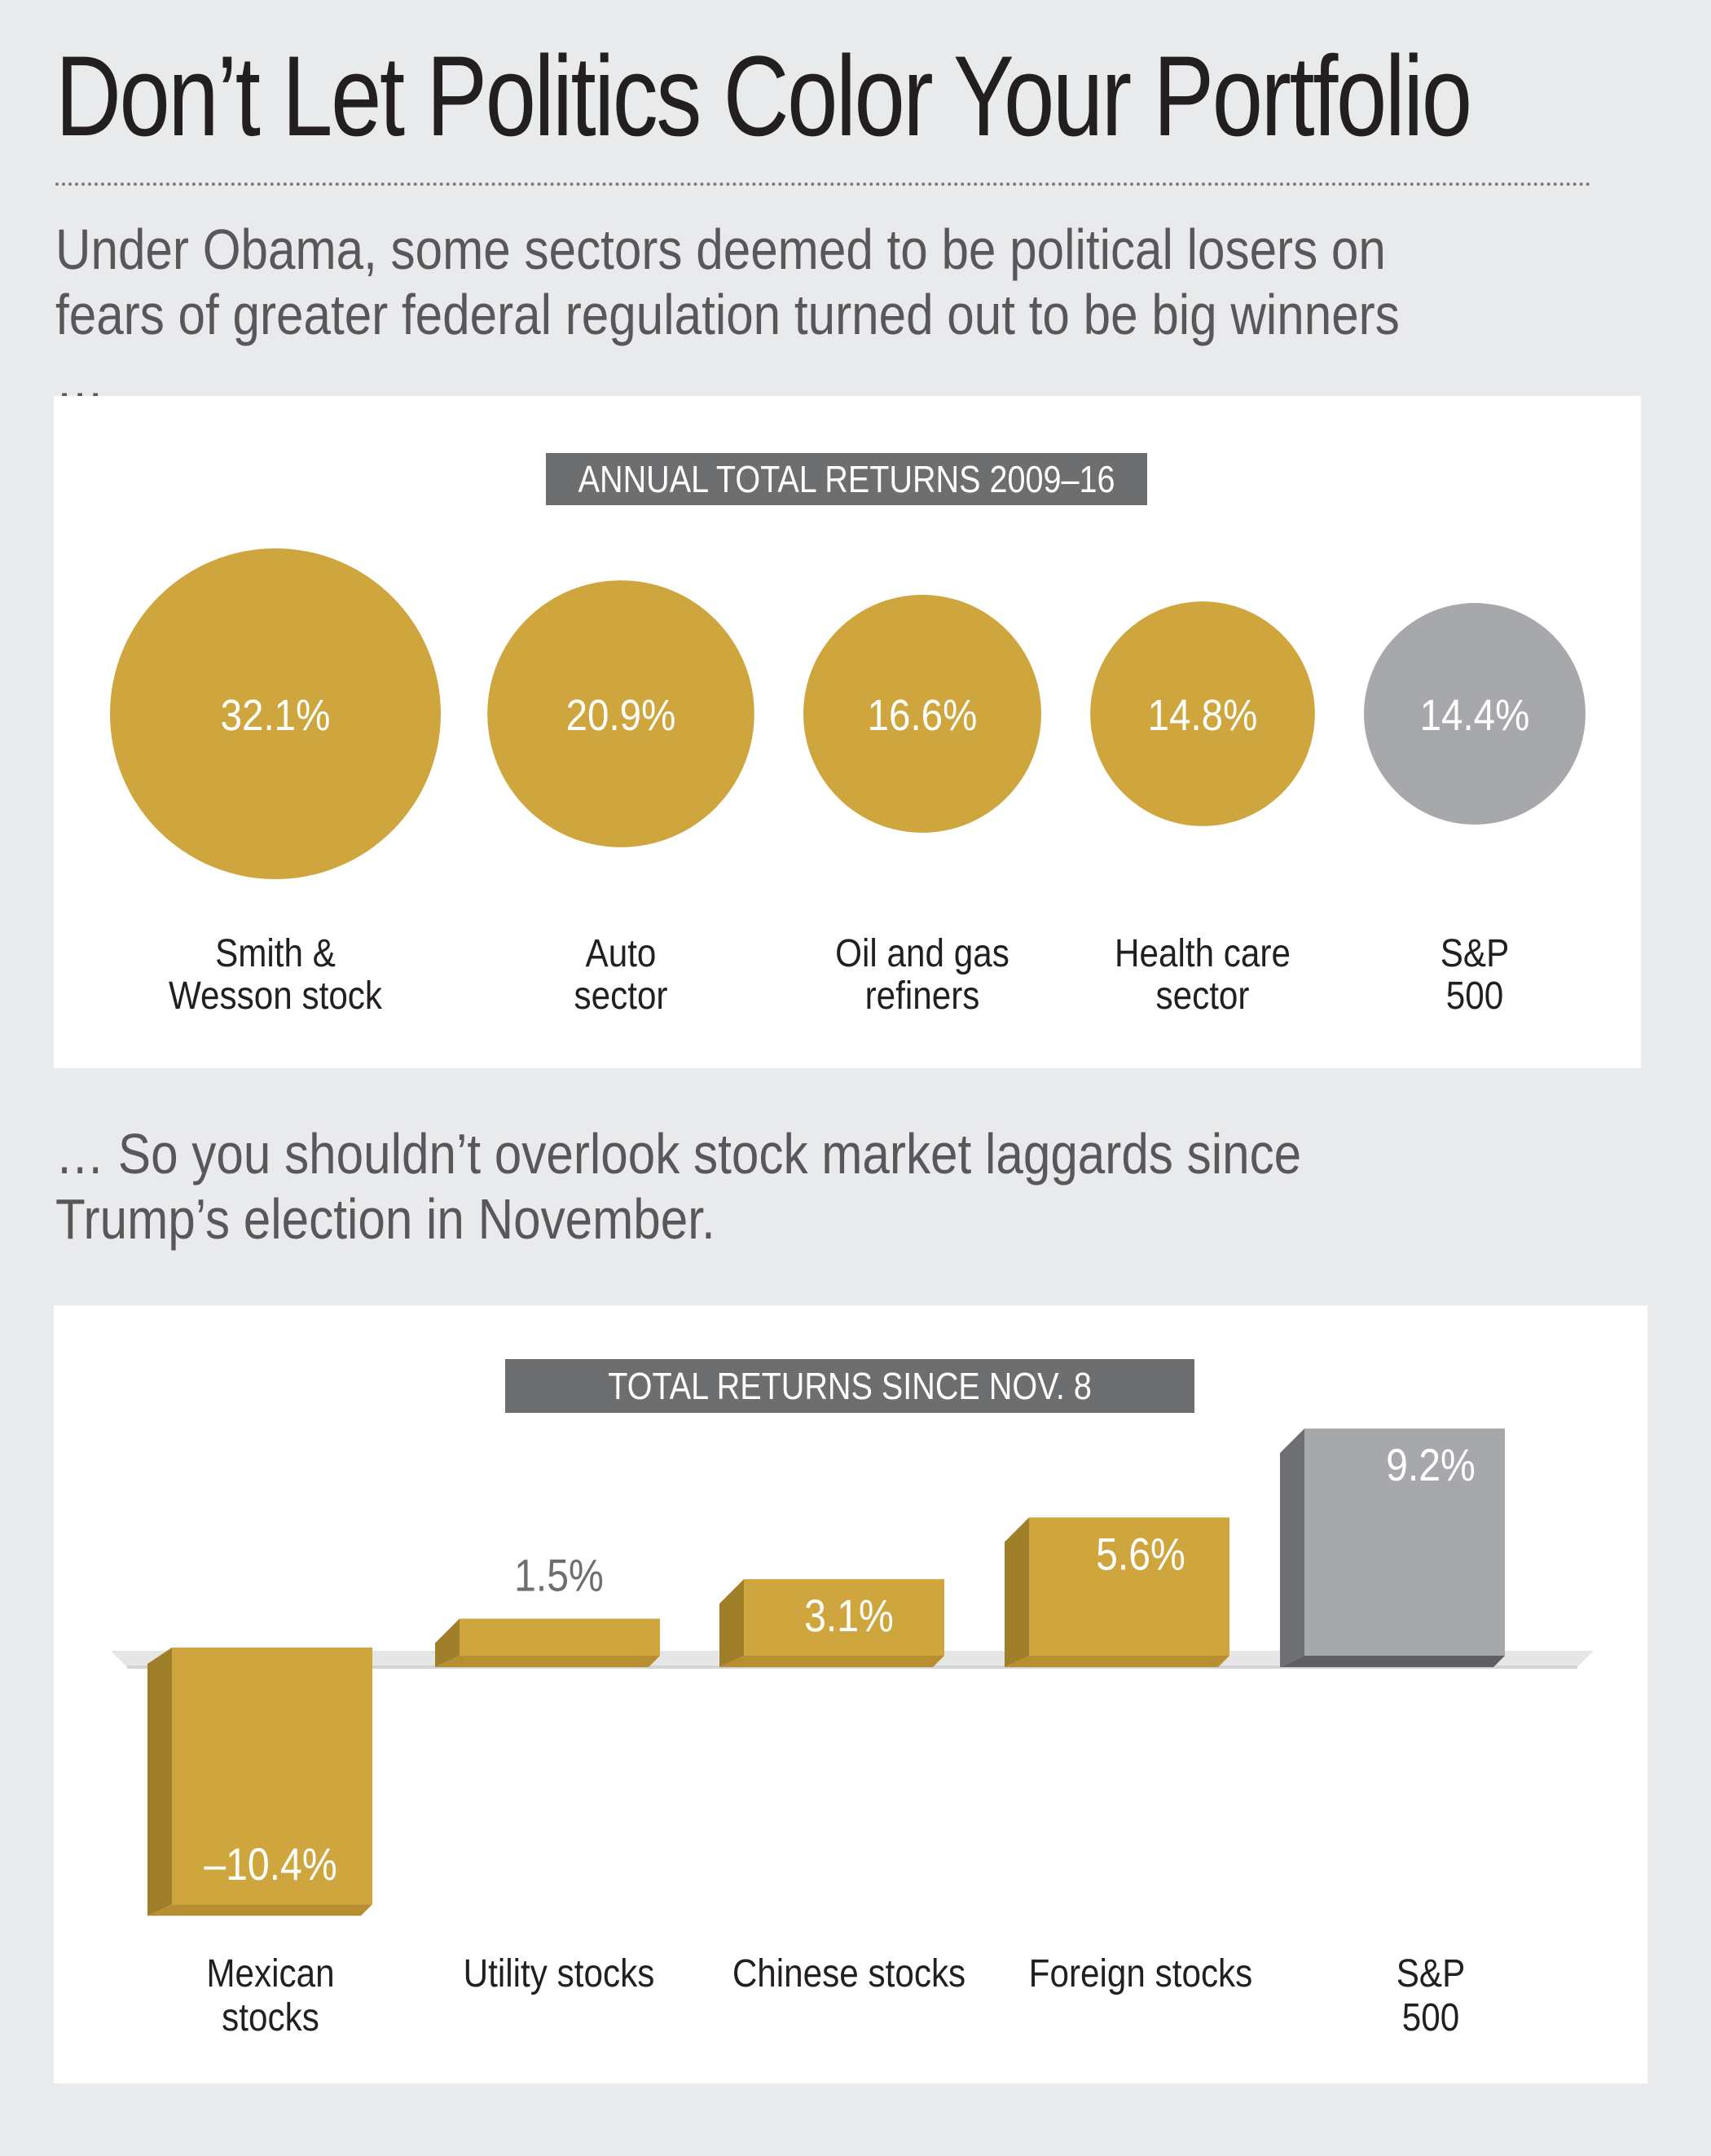 This screenshot has width=1711, height=2156. I want to click on annual-returns-title: ANNUAL TOTAL RETURNS 2009–16, so click(847, 479).